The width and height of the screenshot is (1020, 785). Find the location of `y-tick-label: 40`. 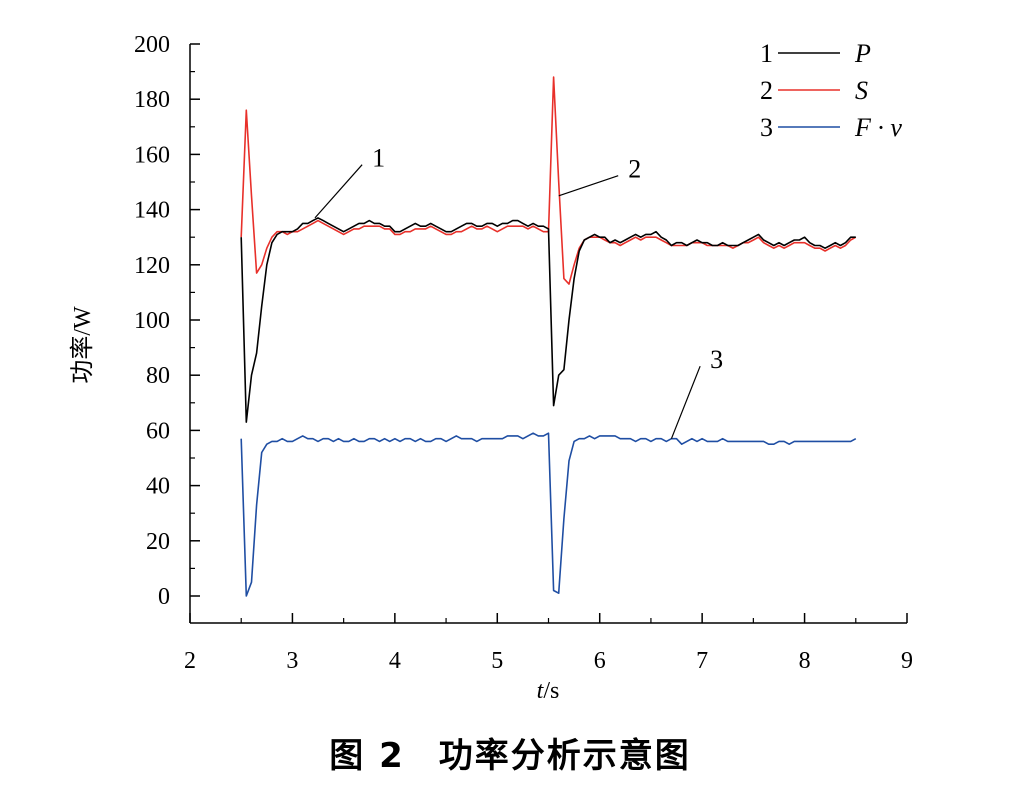

y-tick-label: 40 is located at coordinates (158, 487).